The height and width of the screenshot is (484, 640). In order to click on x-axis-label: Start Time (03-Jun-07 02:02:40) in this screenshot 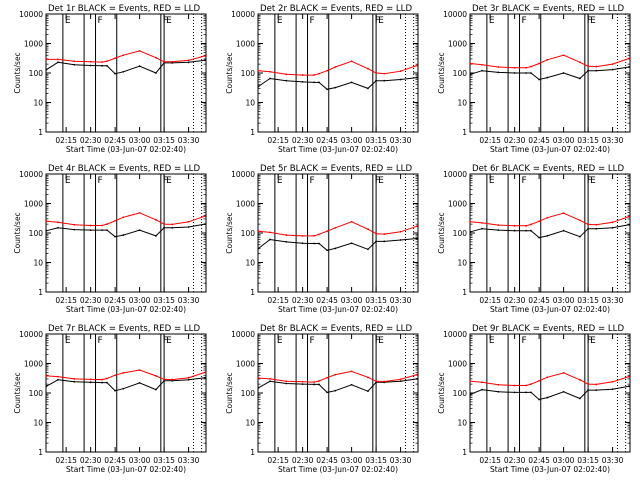, I will do `click(550, 149)`.